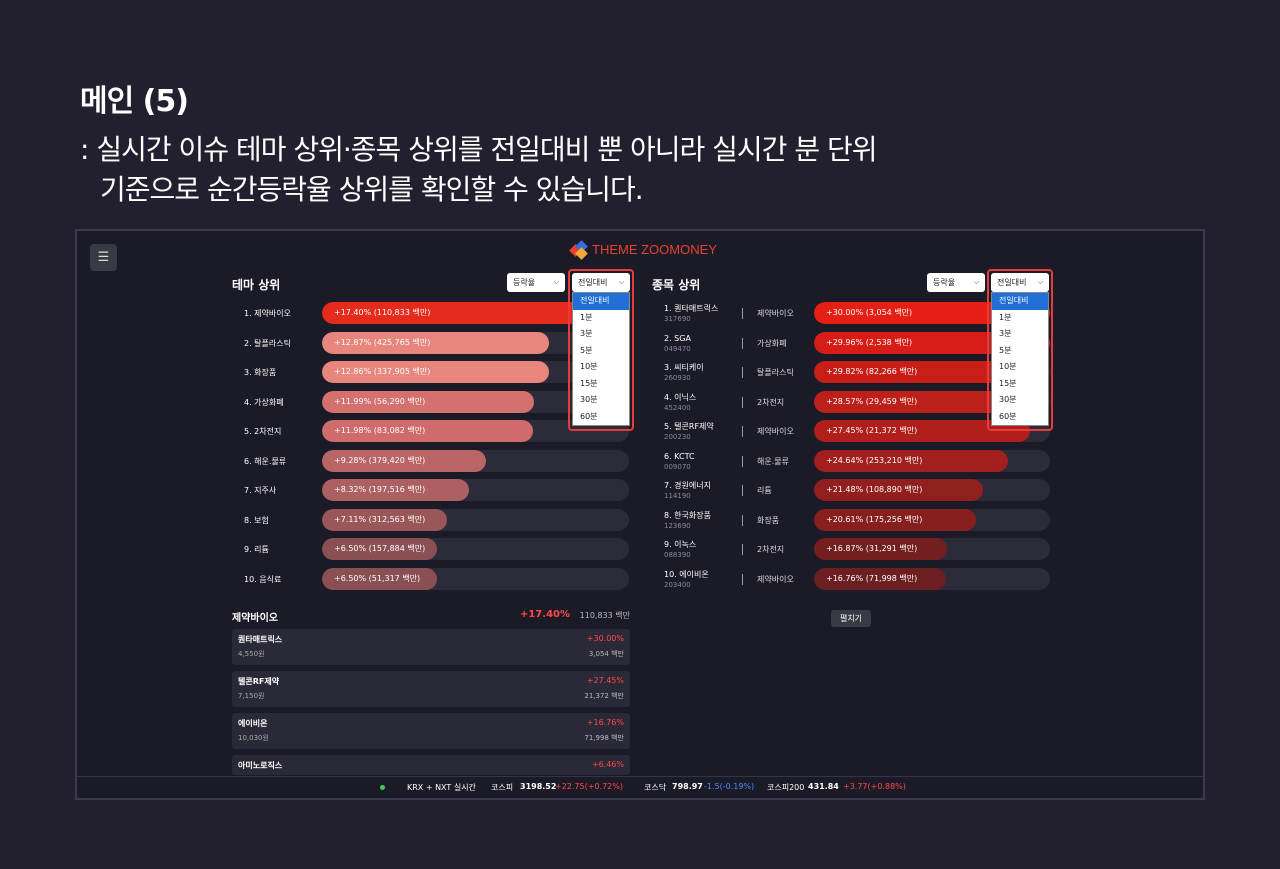  I want to click on theme-name: 2. 탈플라스틱, so click(267, 343).